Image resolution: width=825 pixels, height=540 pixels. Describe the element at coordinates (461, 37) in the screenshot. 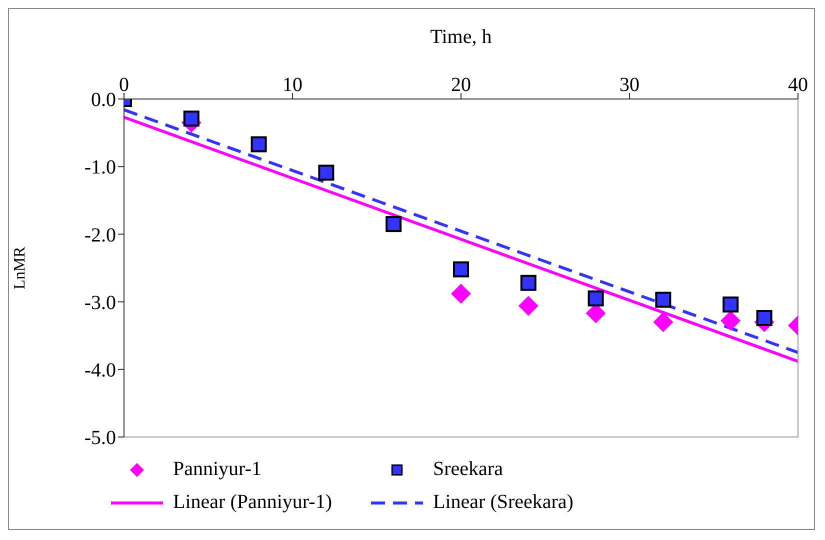

I see `x-axis-title: Time, h` at that location.